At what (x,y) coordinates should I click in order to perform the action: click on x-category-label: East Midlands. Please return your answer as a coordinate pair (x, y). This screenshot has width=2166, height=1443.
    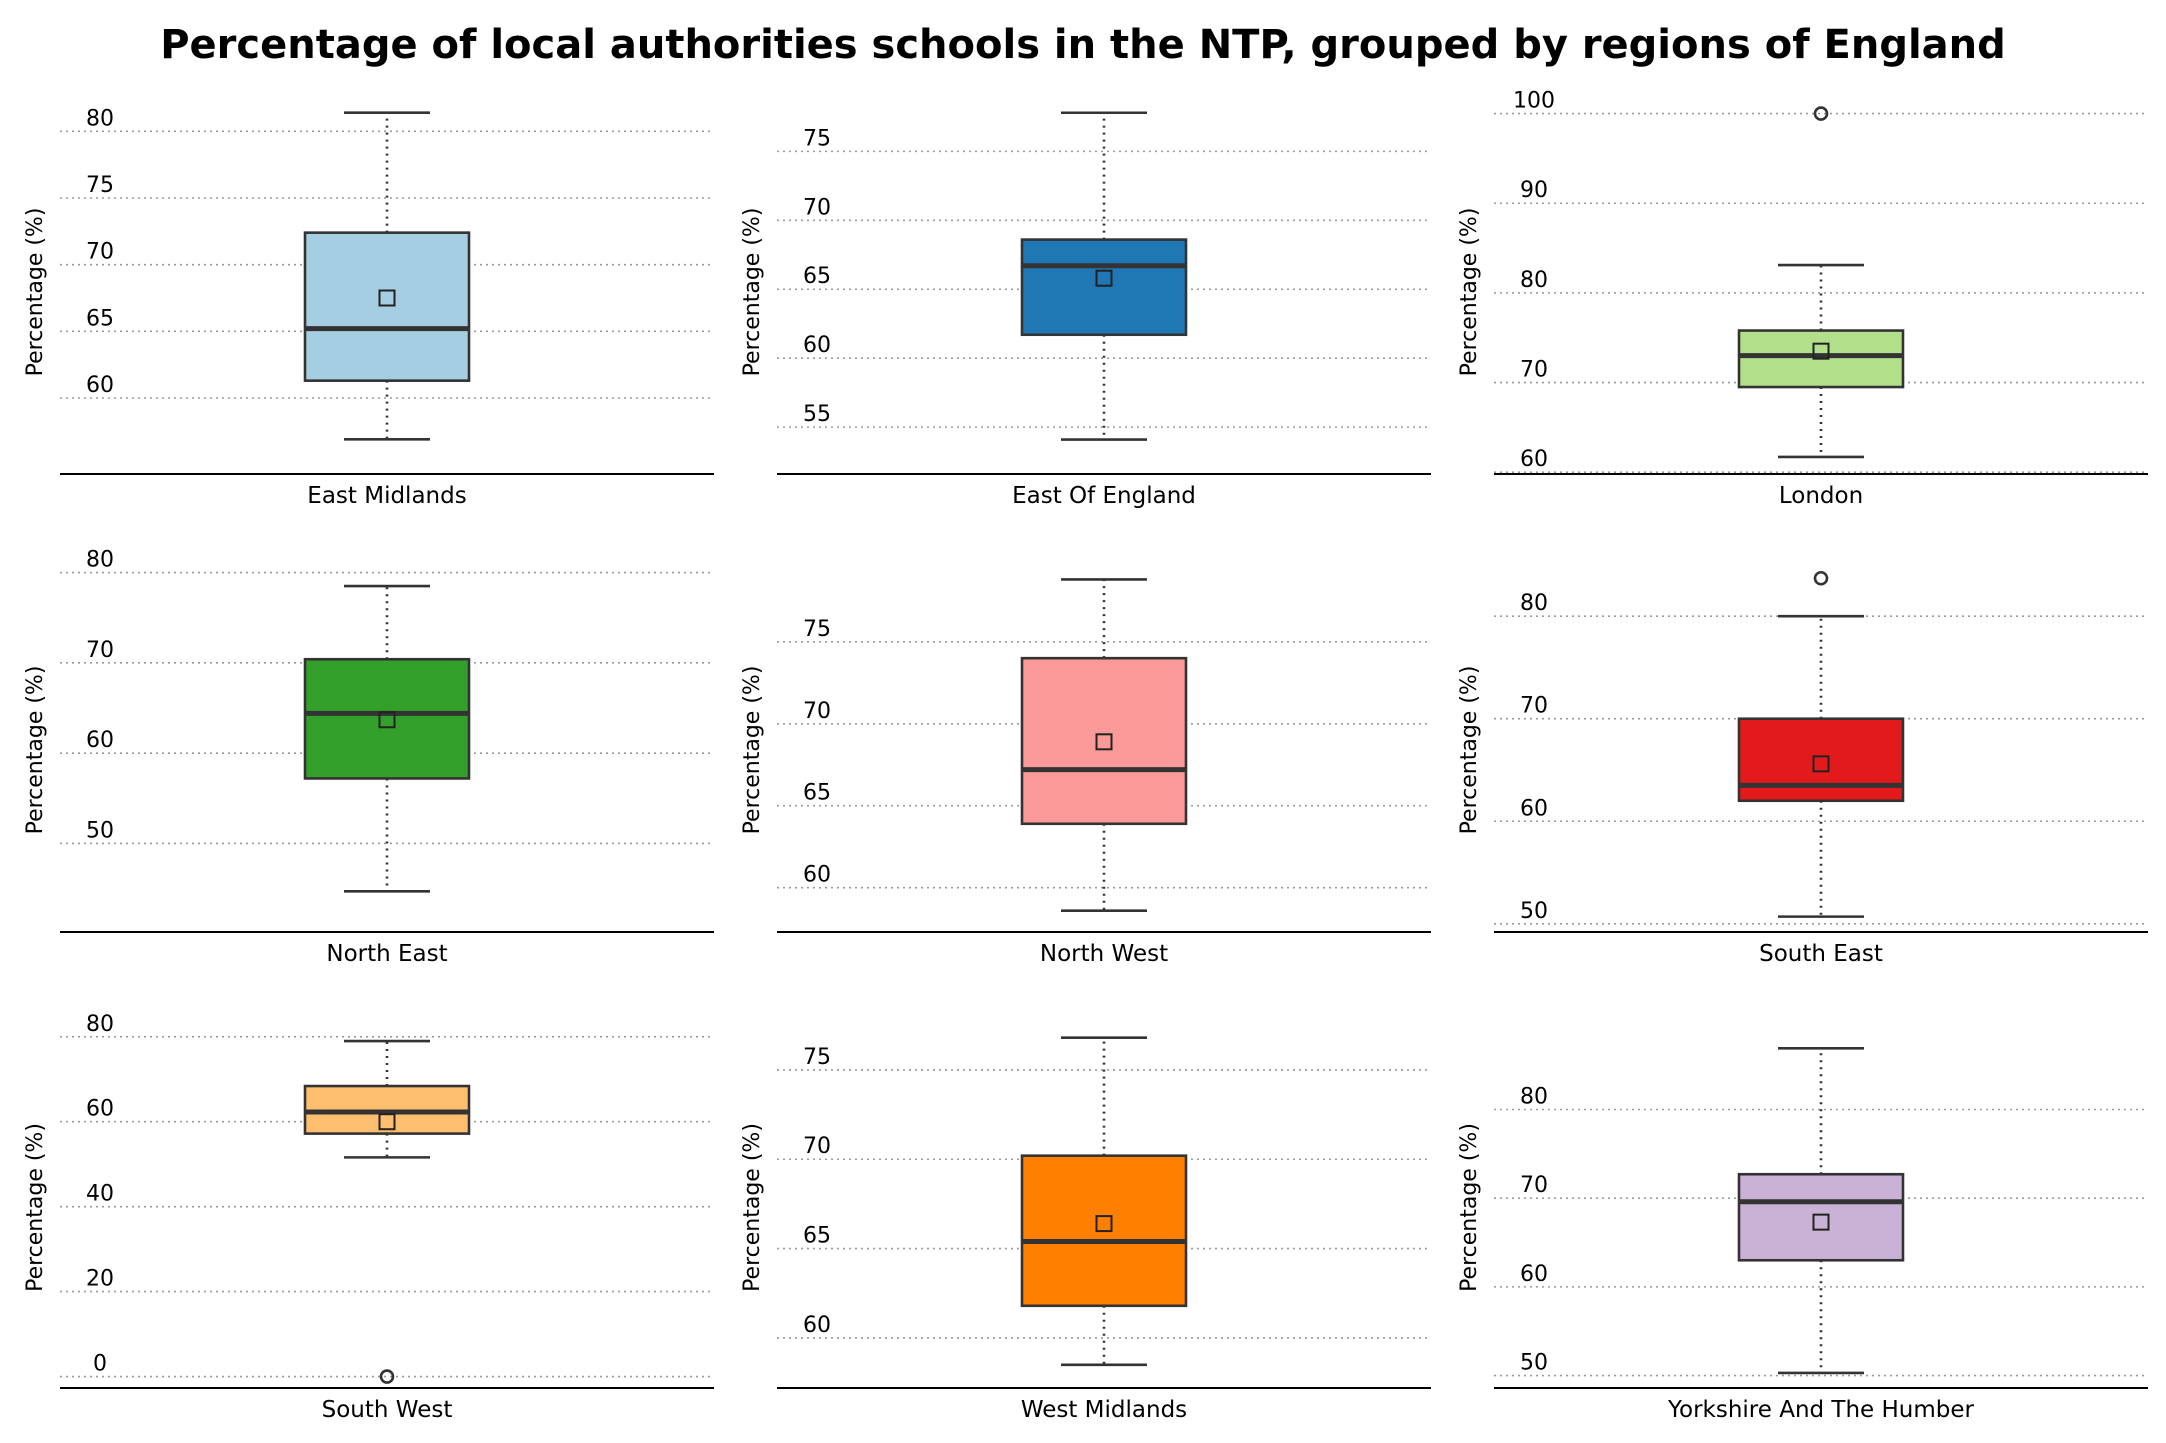
    Looking at the image, I should click on (386, 496).